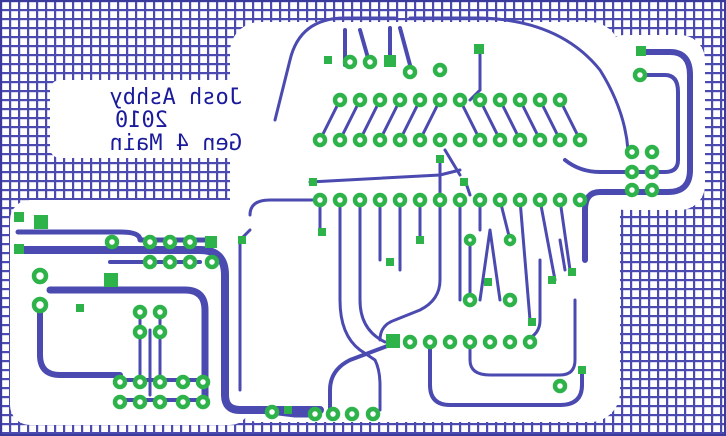 Image resolution: width=726 pixels, height=436 pixels. I want to click on silk-line-3: Gen 4 Main, so click(176, 143).